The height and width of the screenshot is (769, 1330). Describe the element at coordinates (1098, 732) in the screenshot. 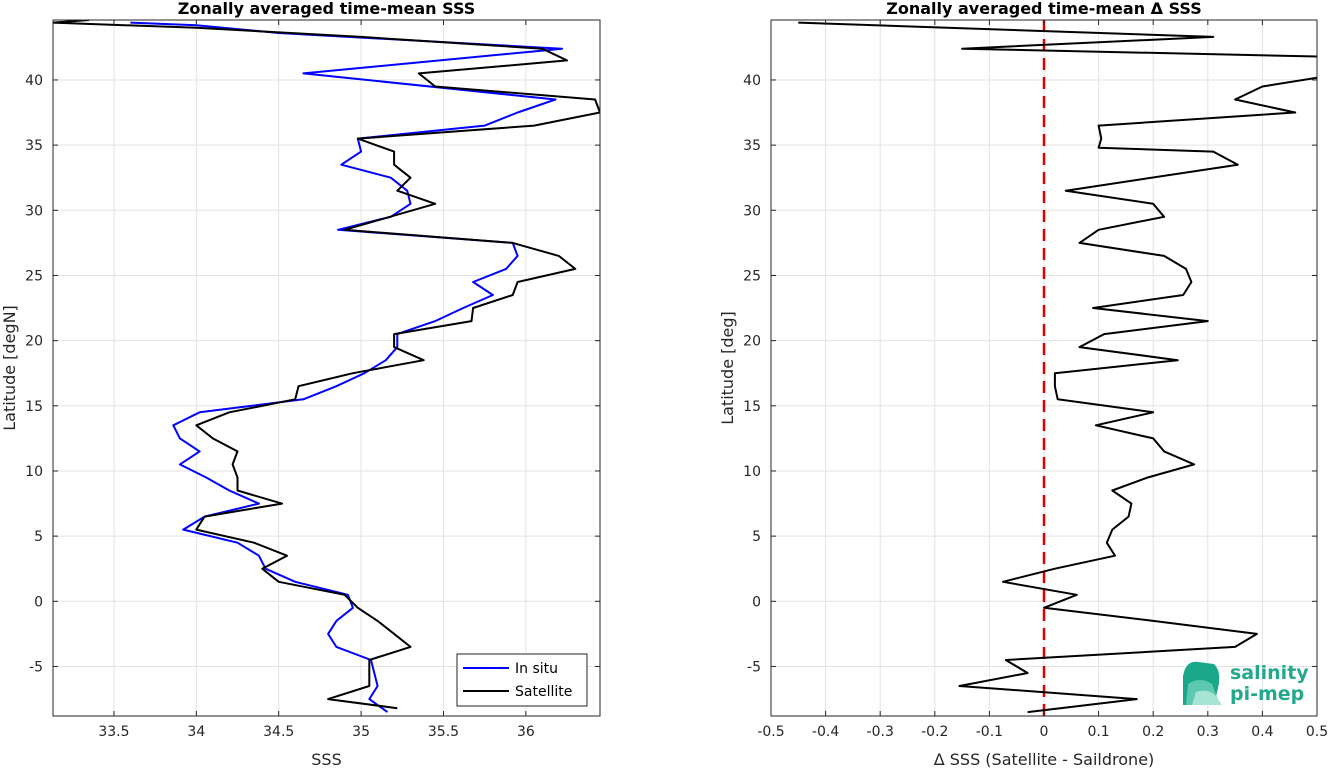

I see `delta-sss-x-tick-label-6: 0.1` at that location.